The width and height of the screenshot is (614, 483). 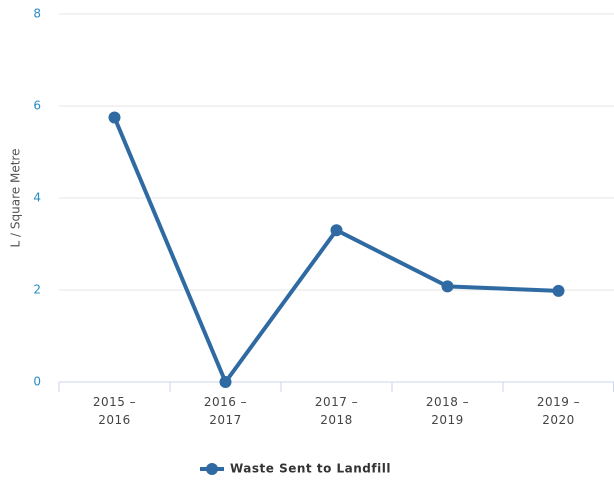 I want to click on legend-symbol, so click(x=212, y=469).